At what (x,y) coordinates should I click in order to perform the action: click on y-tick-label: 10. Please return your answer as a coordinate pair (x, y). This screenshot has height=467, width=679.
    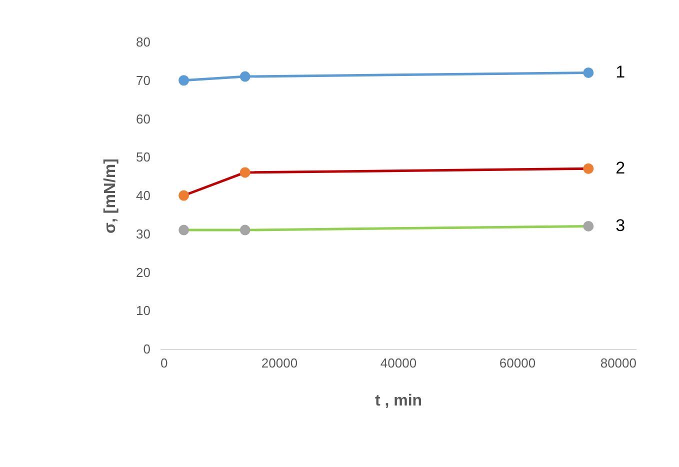
    Looking at the image, I should click on (143, 310).